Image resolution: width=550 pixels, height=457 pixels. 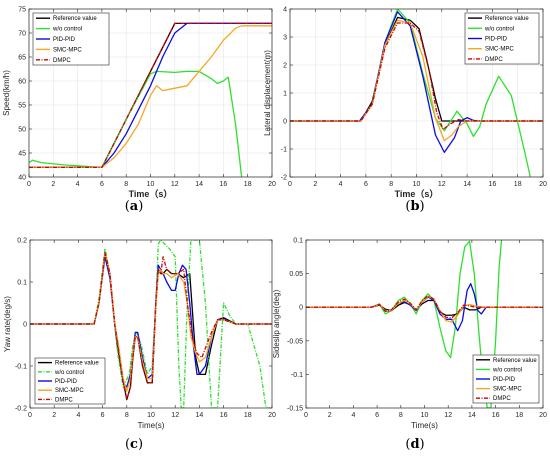 I want to click on y-tick-label: -0.05, so click(x=295, y=341).